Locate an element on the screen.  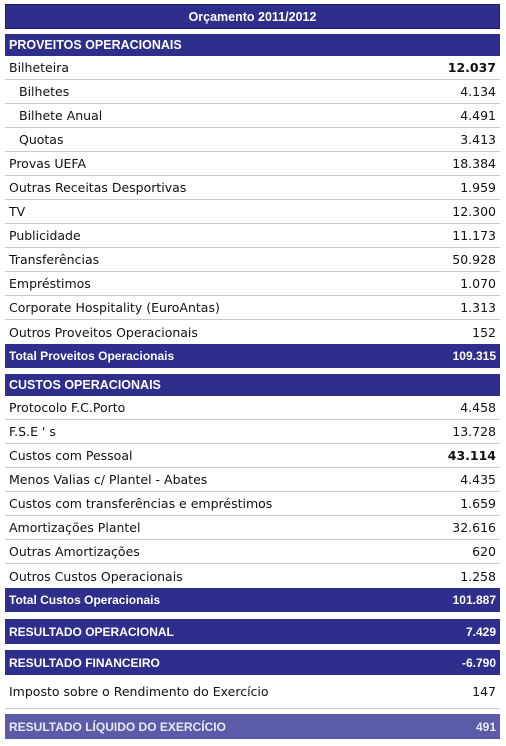
row-label: Outras Receitas Desportivas is located at coordinates (98, 187).